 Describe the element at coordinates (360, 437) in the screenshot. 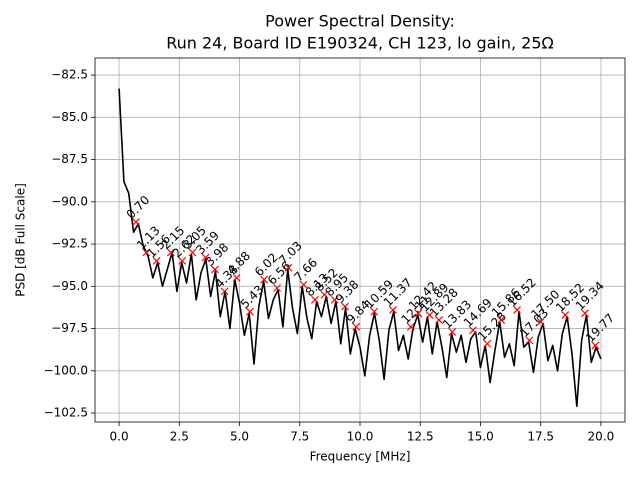

I see `x-tick-label: 10.0` at that location.